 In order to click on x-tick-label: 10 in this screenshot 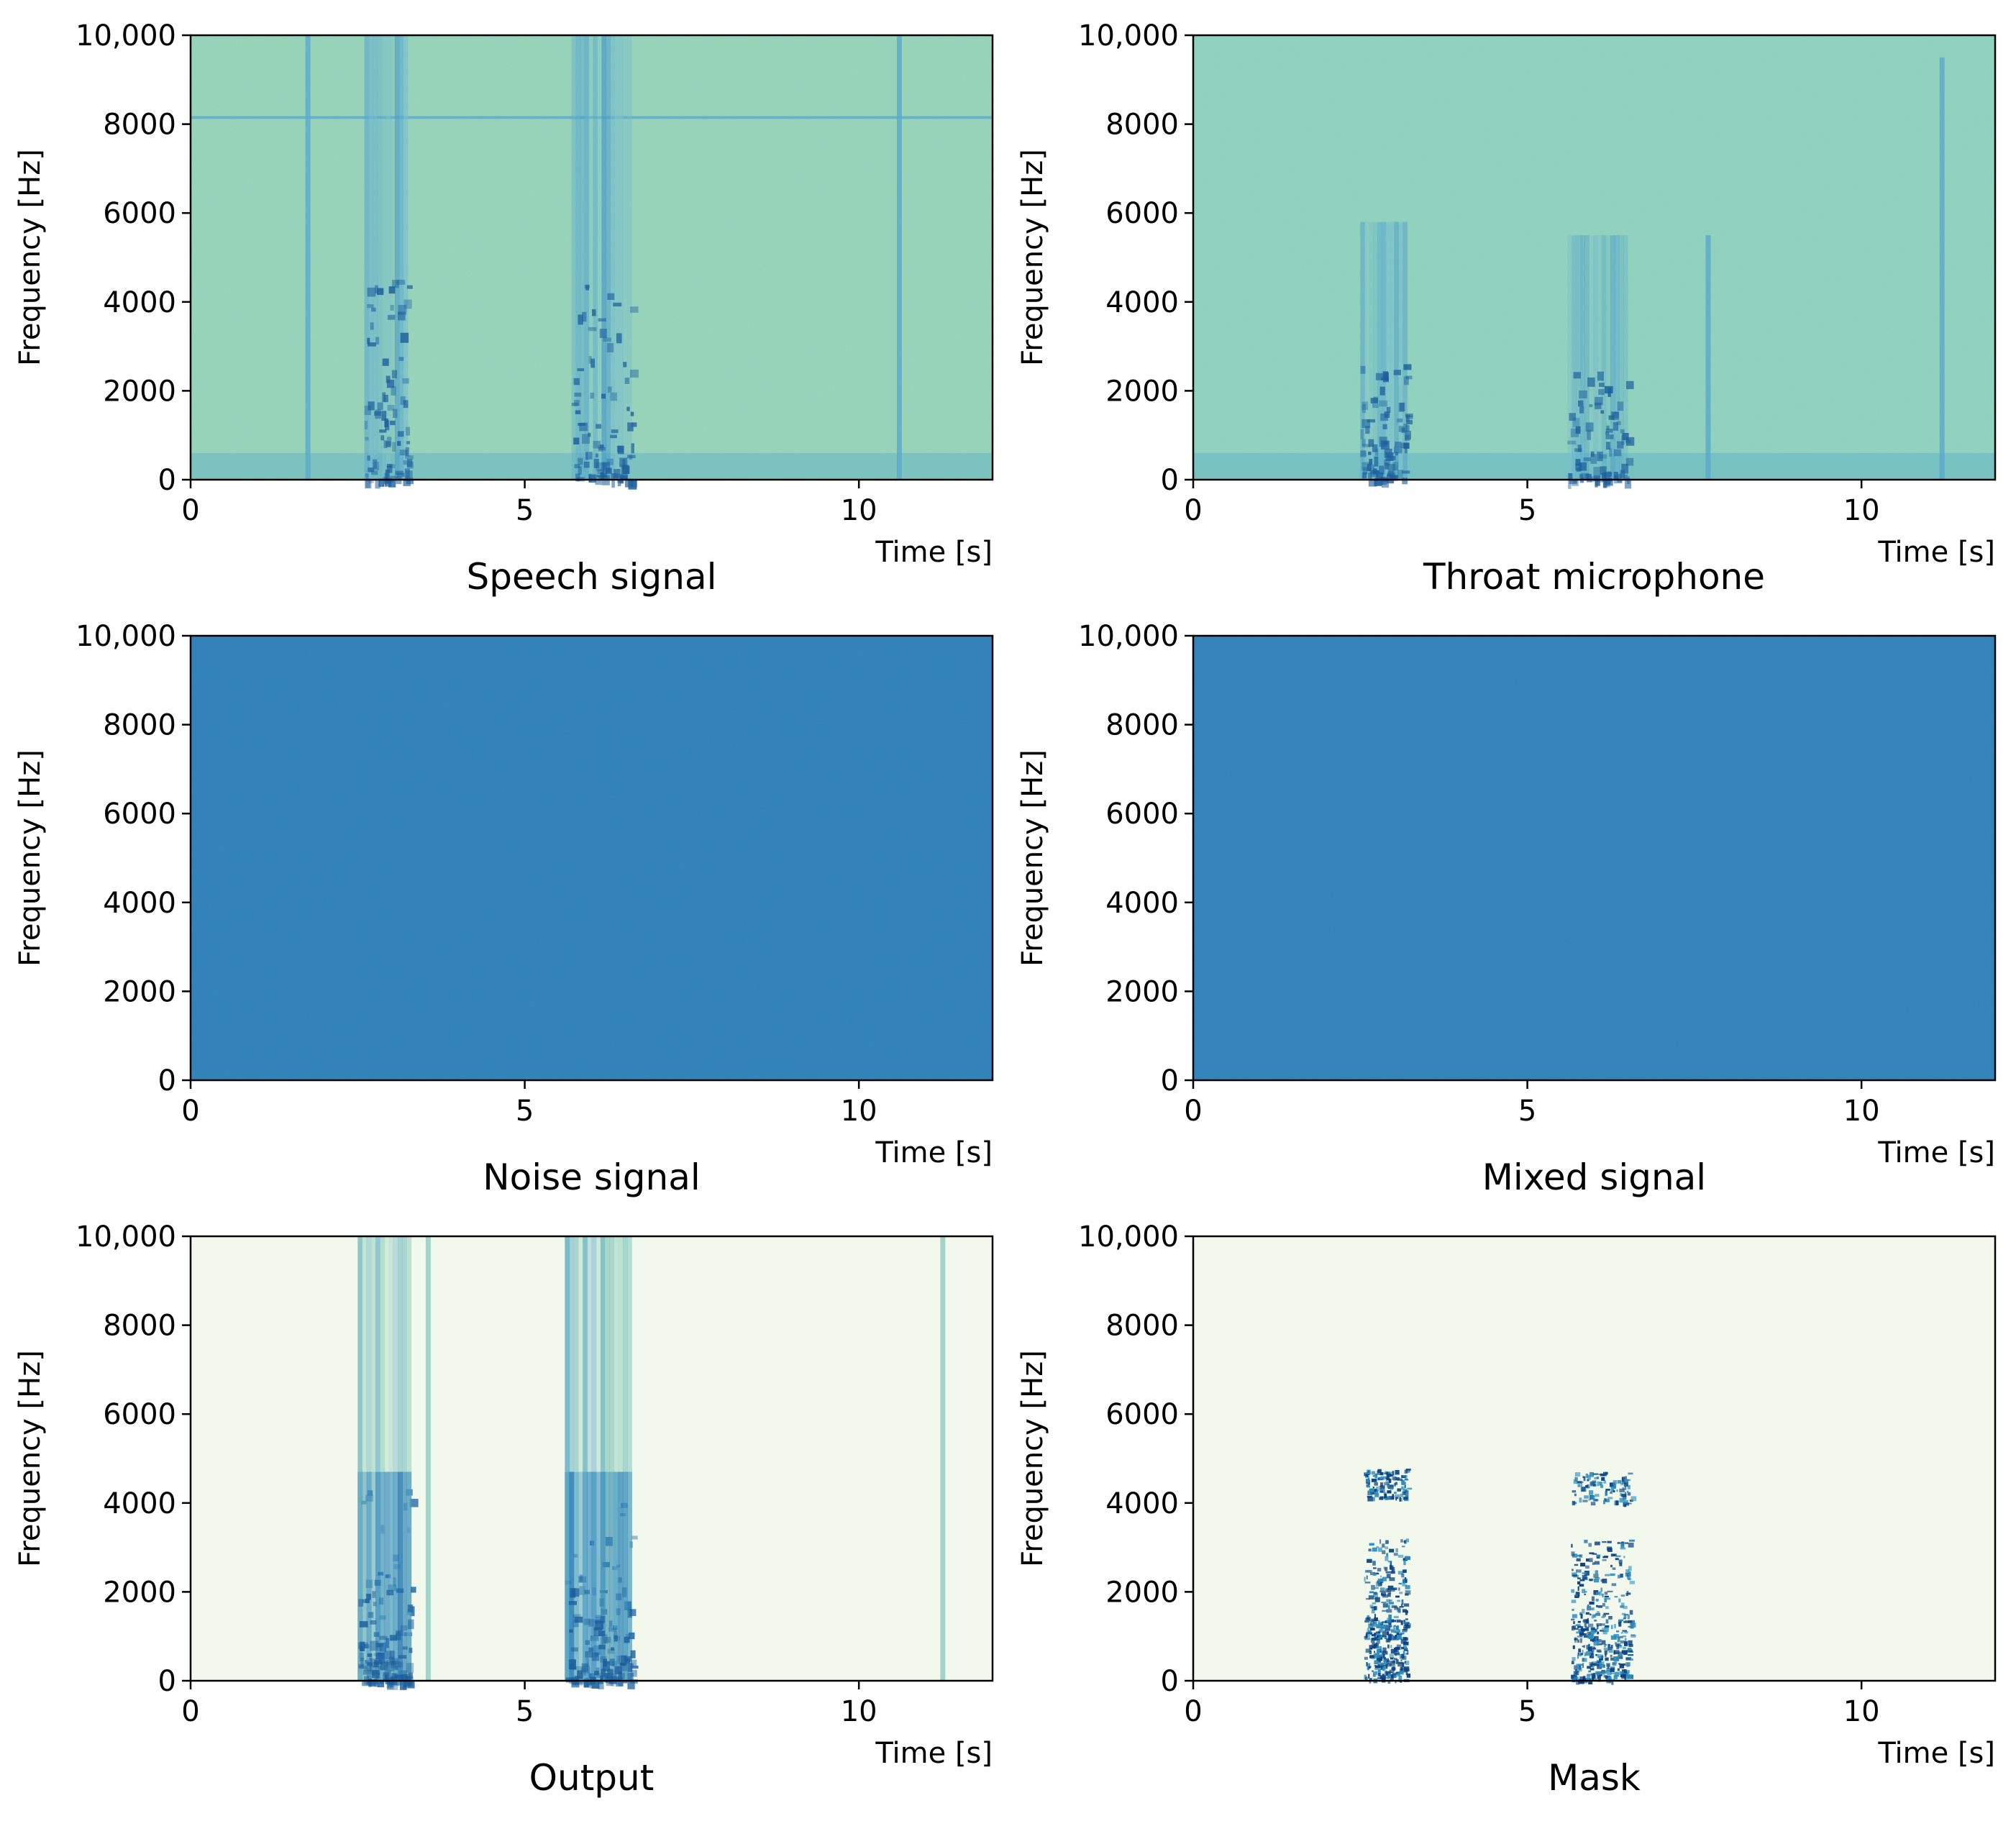, I will do `click(1862, 510)`.